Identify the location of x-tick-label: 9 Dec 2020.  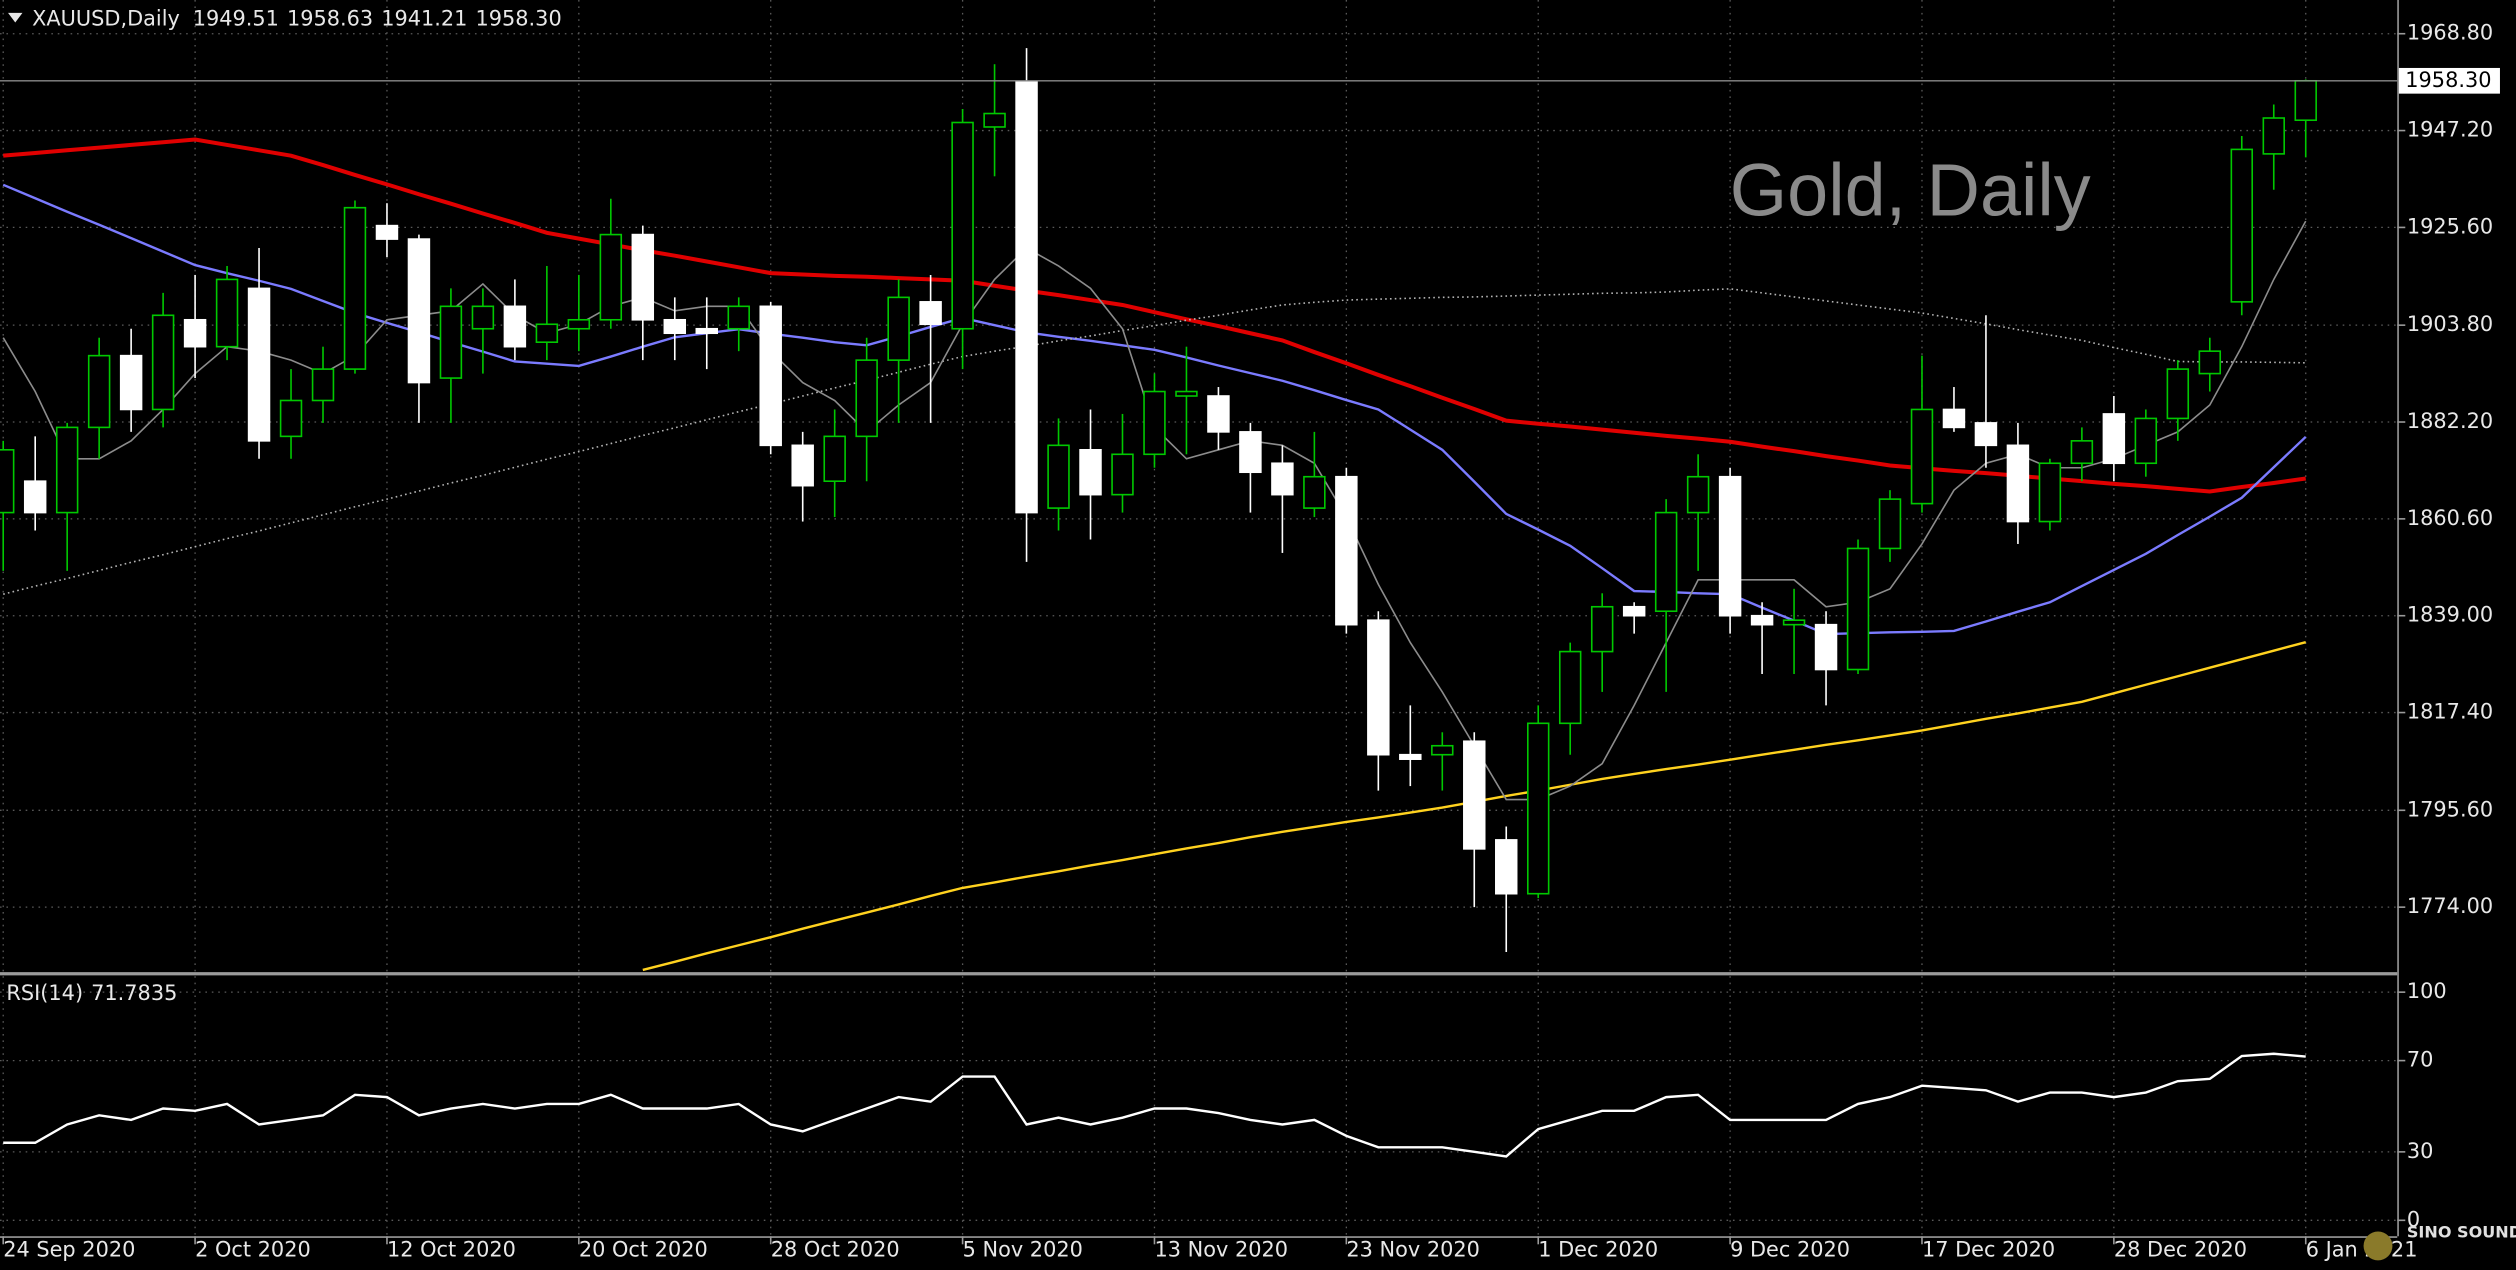
(1790, 1250).